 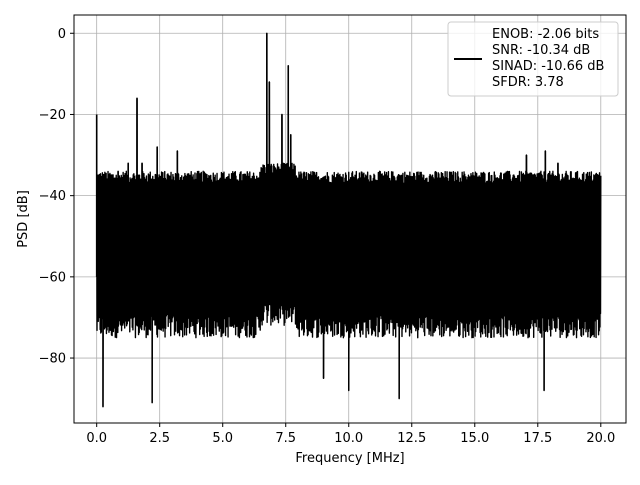 What do you see at coordinates (537, 438) in the screenshot?
I see `x-tick-label: 17.5` at bounding box center [537, 438].